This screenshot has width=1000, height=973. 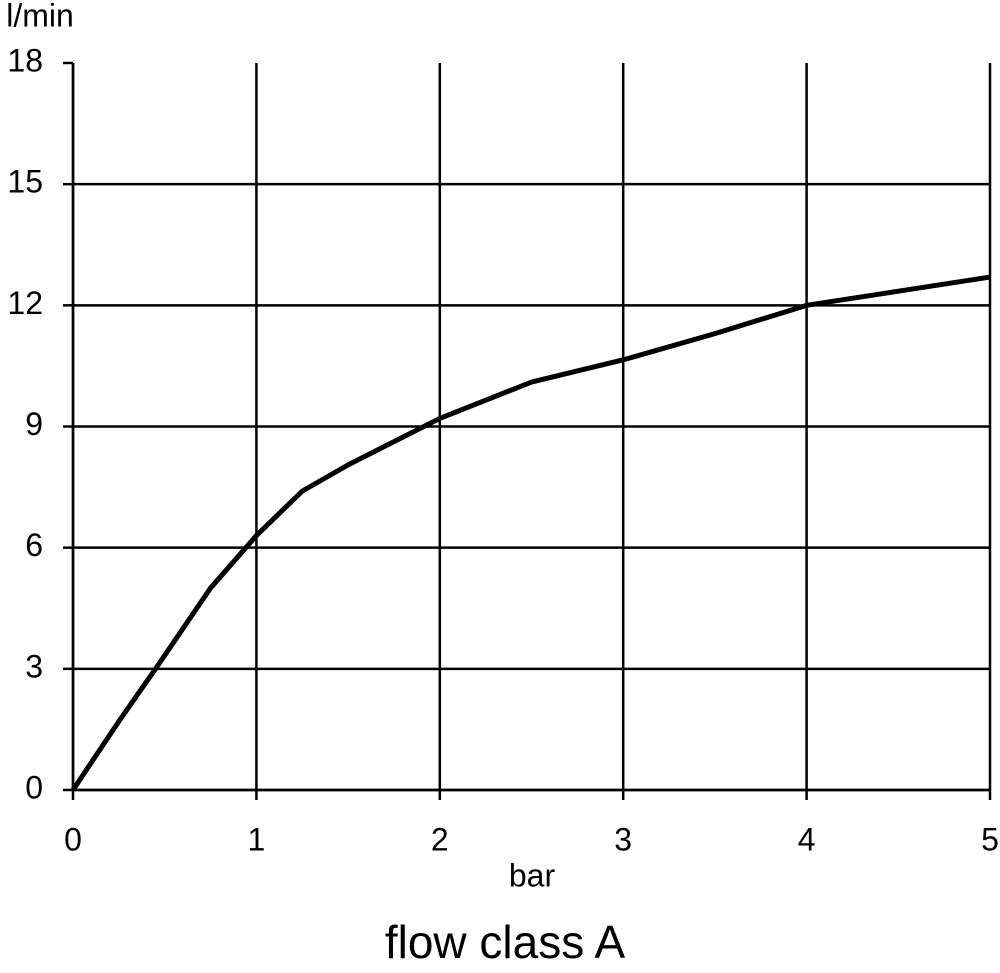 What do you see at coordinates (34, 787) in the screenshot?
I see `y-tick-label: 0` at bounding box center [34, 787].